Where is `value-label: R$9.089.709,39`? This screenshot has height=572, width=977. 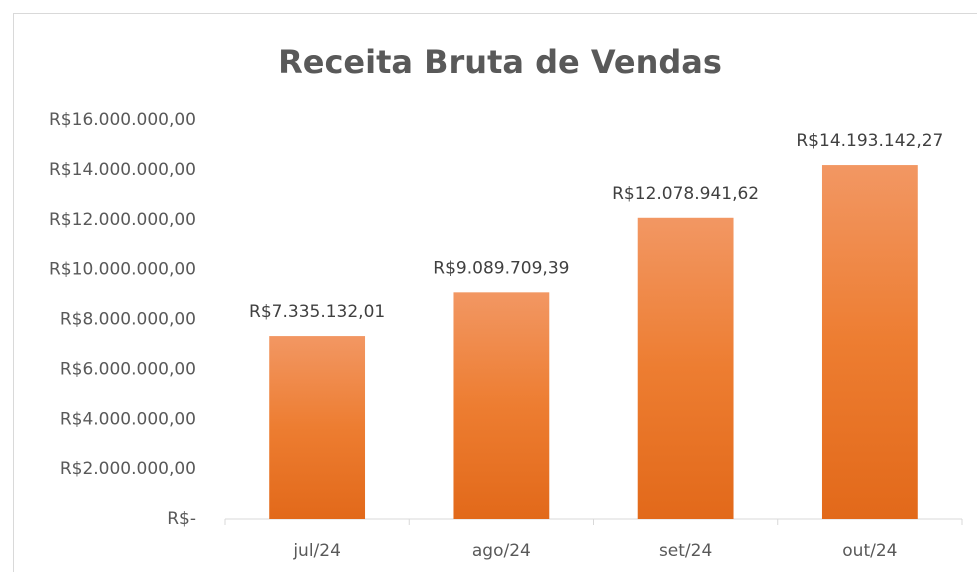
value-label: R$9.089.709,39 is located at coordinates (501, 268).